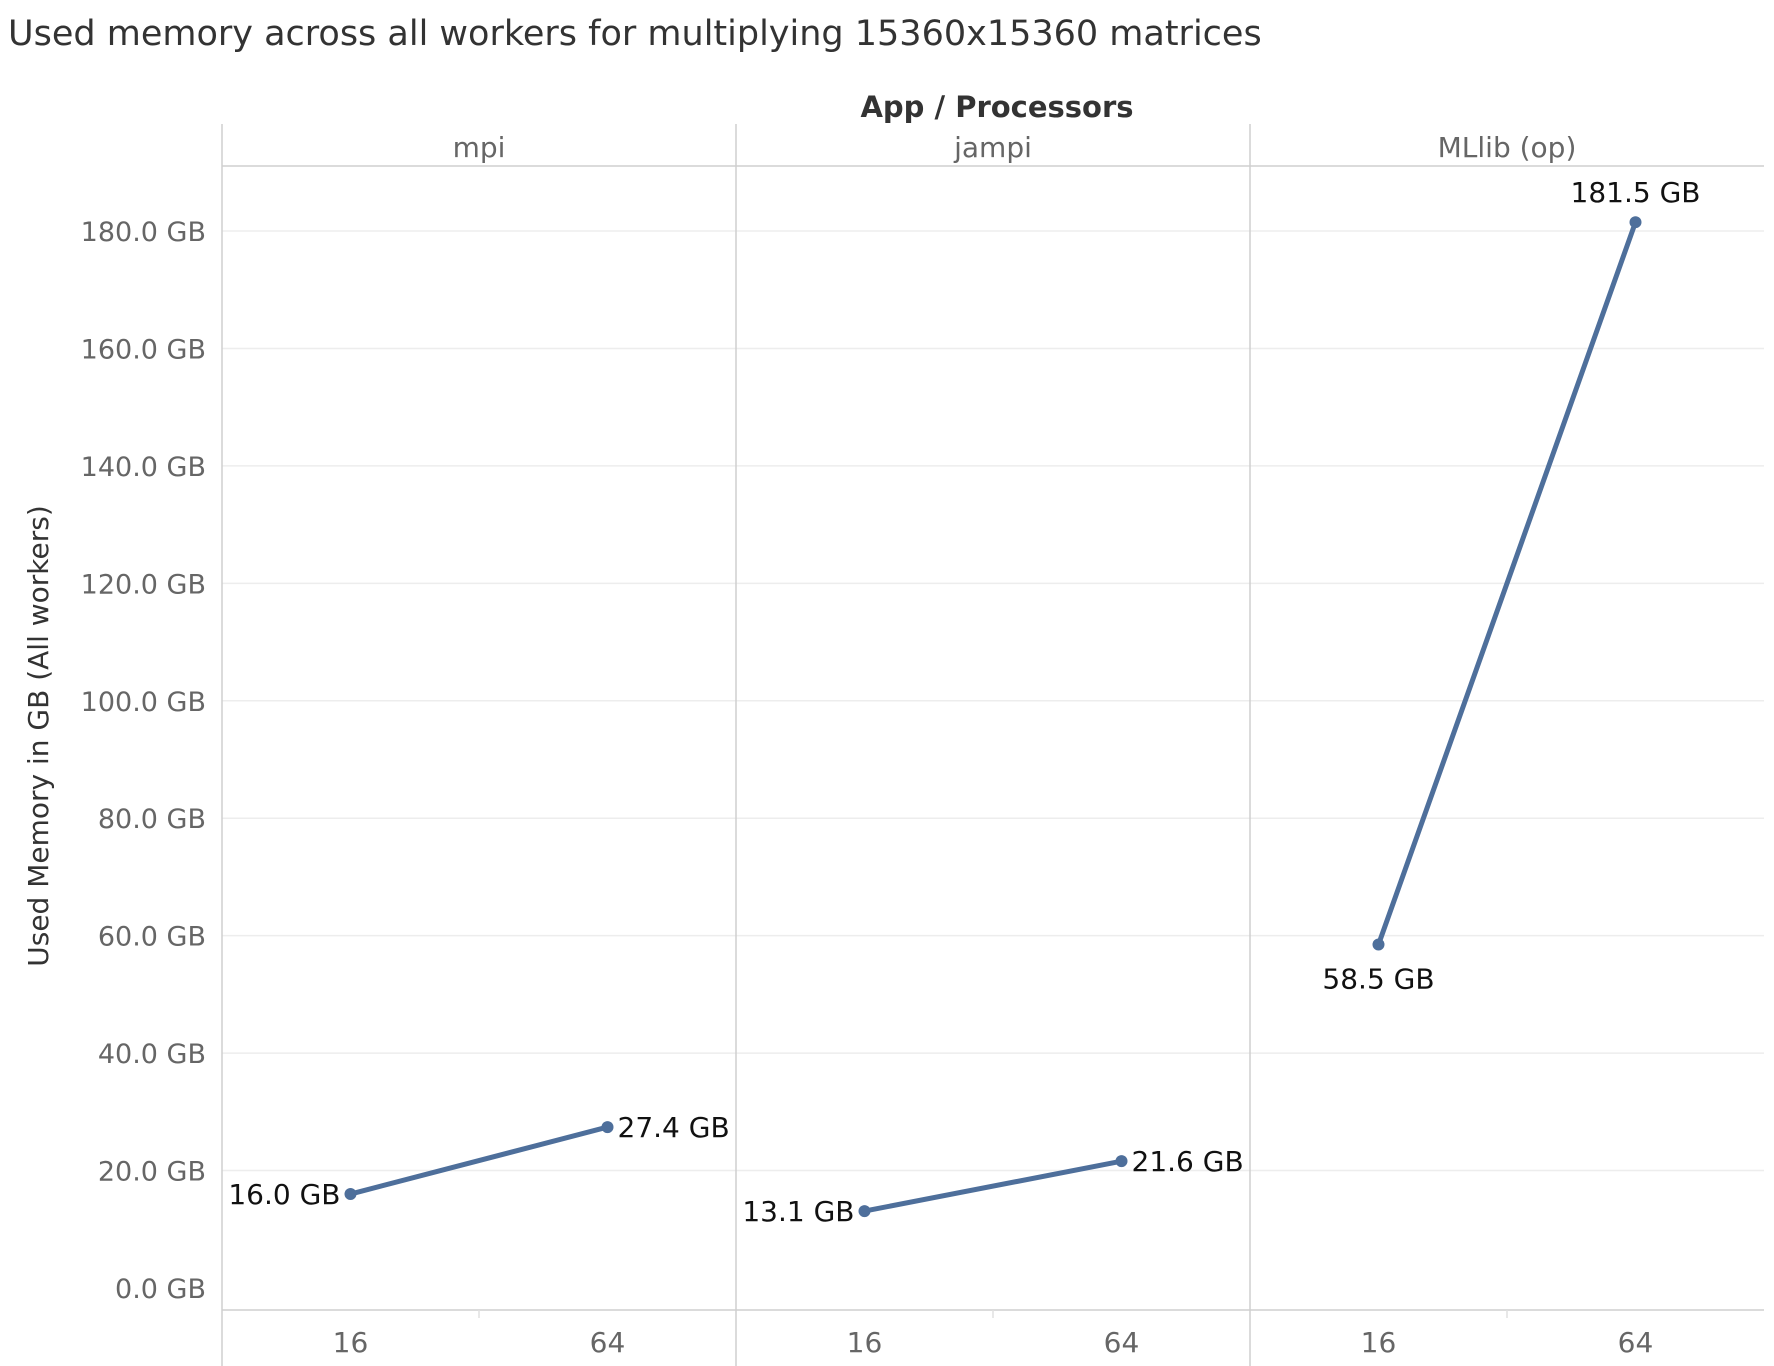  What do you see at coordinates (152, 1172) in the screenshot?
I see `y-tick-label: 20.0 GB` at bounding box center [152, 1172].